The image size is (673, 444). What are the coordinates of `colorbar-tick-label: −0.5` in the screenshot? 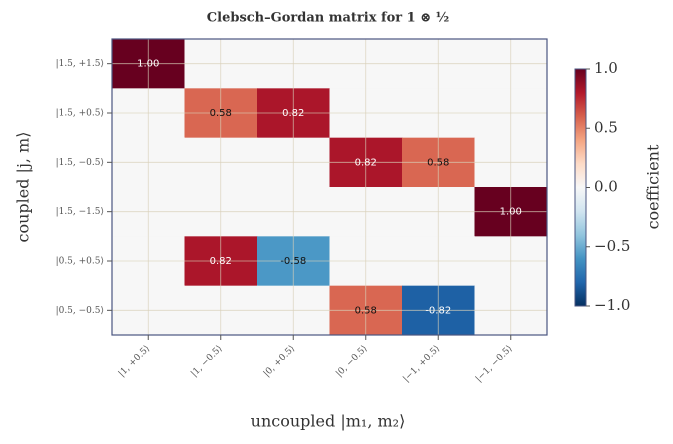 It's located at (612, 246).